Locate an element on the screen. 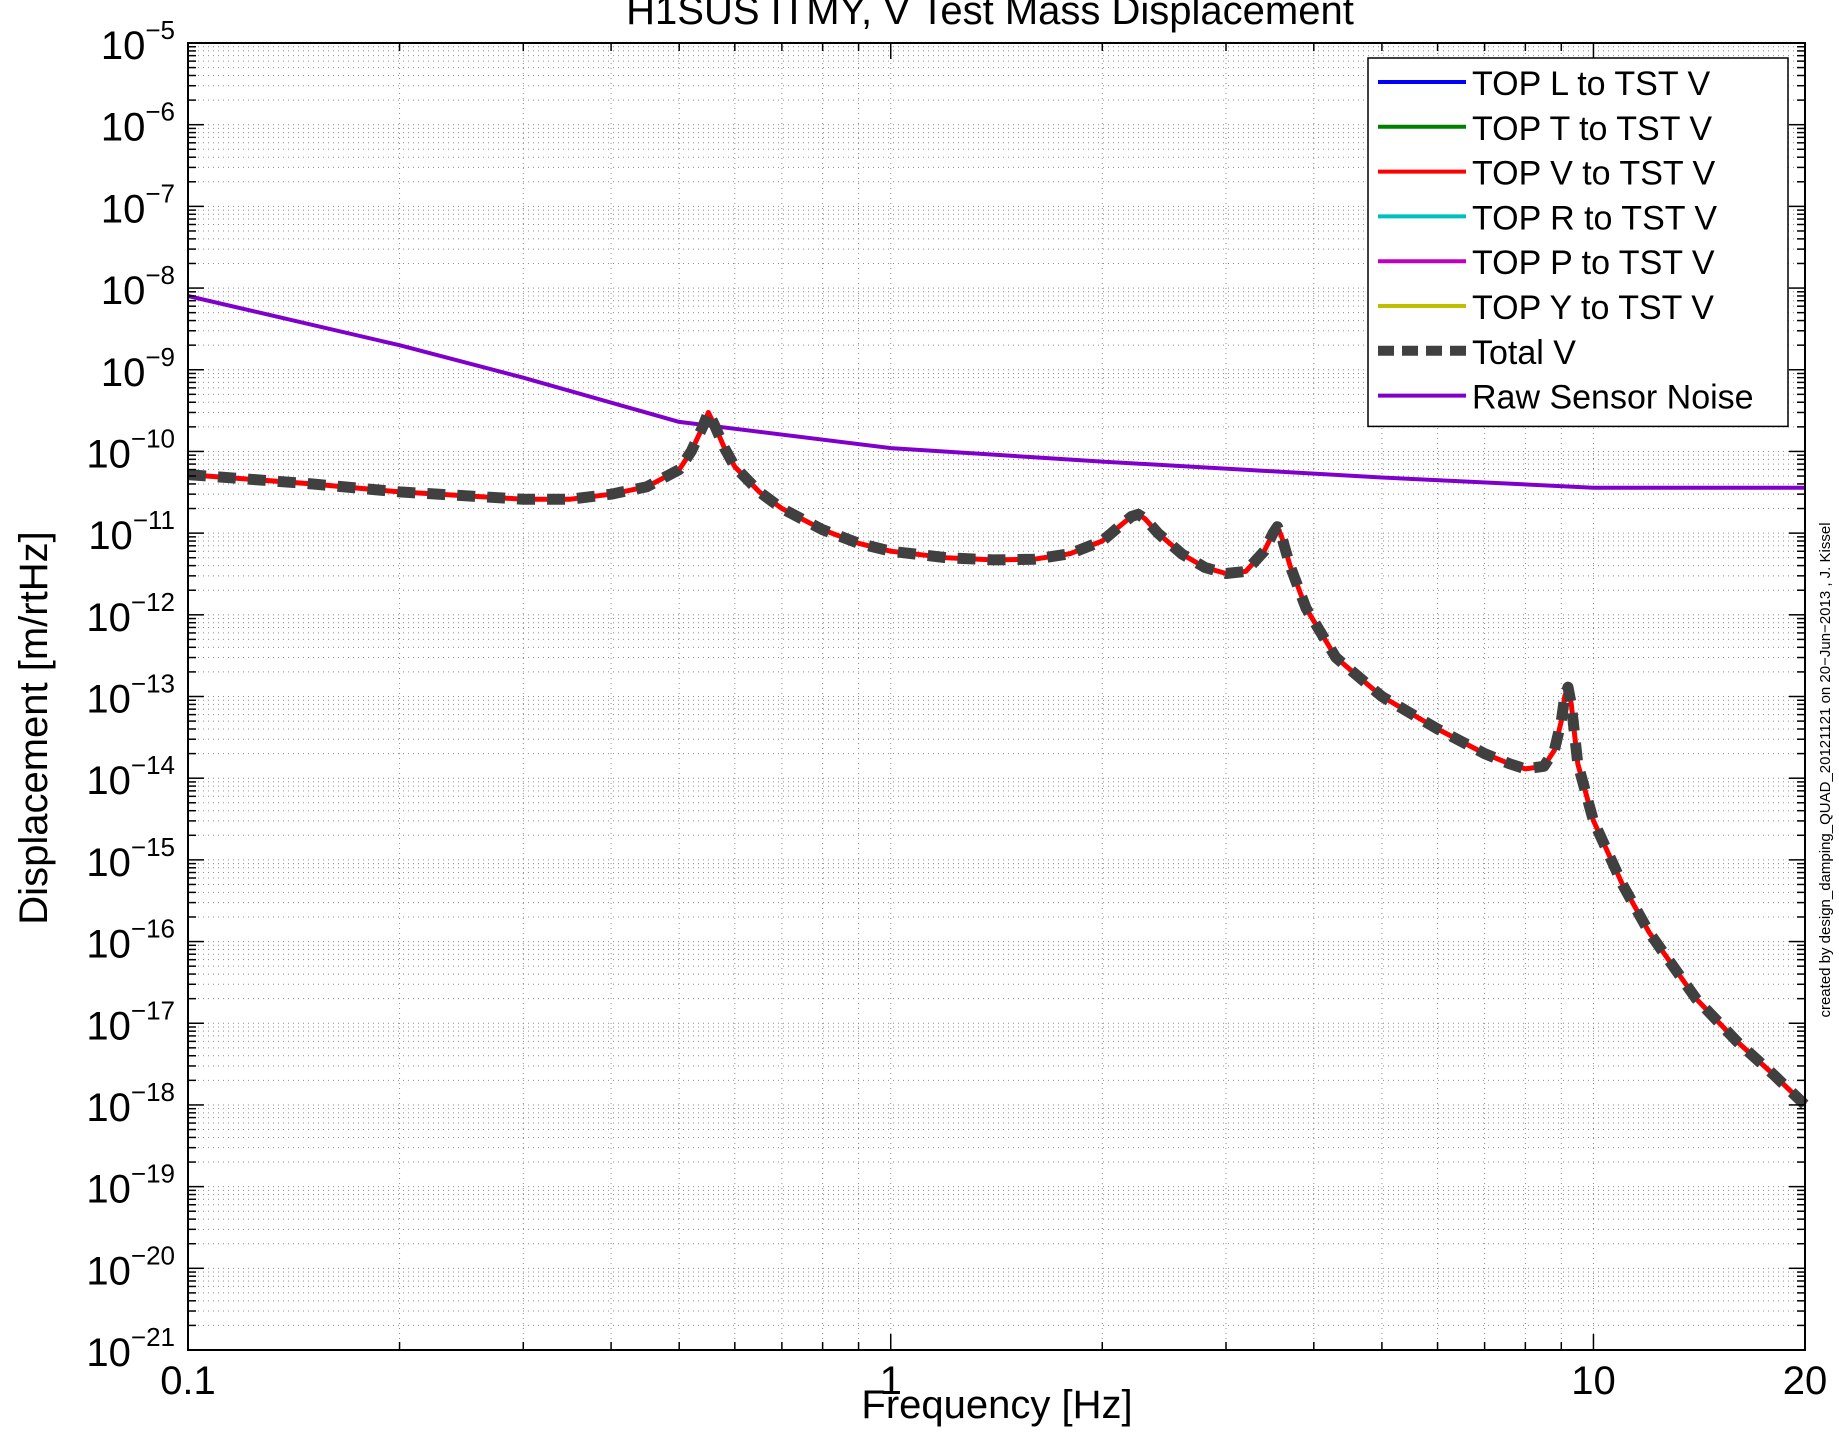 The width and height of the screenshot is (1839, 1435). legend-label: Total V is located at coordinates (1524, 353).